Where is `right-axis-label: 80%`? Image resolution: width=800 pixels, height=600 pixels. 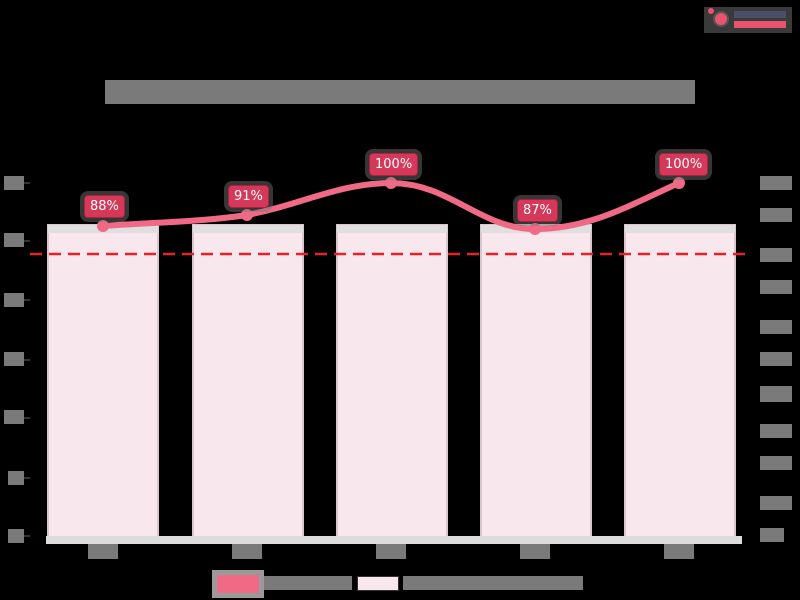
right-axis-label: 80% is located at coordinates (776, 255).